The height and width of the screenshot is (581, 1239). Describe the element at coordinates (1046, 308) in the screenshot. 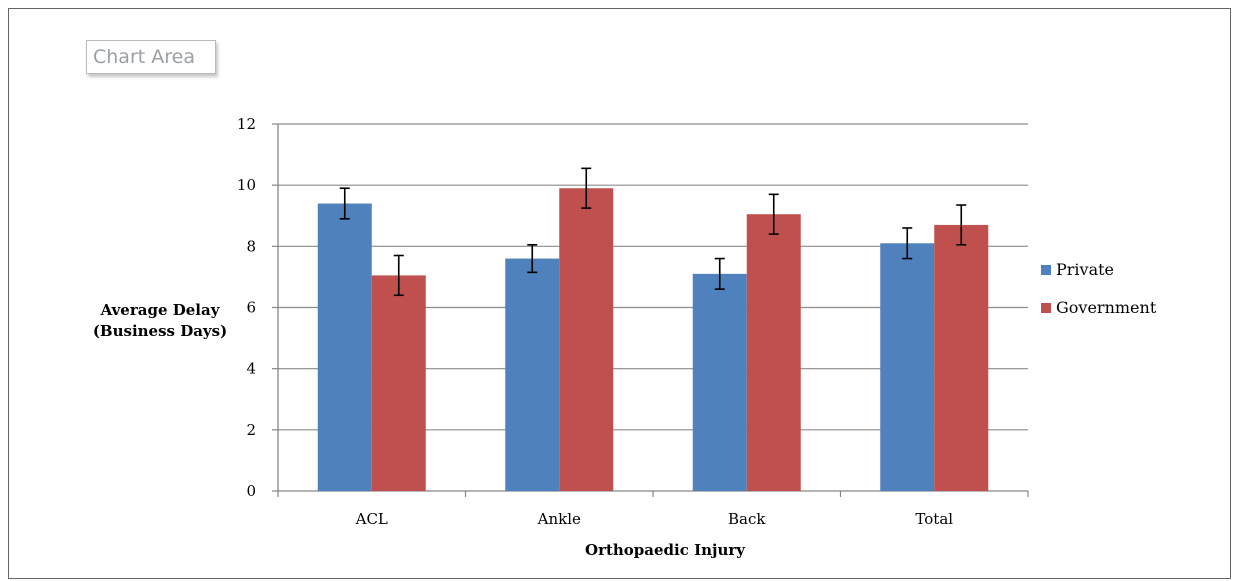

I see `legend-swatch-government` at that location.